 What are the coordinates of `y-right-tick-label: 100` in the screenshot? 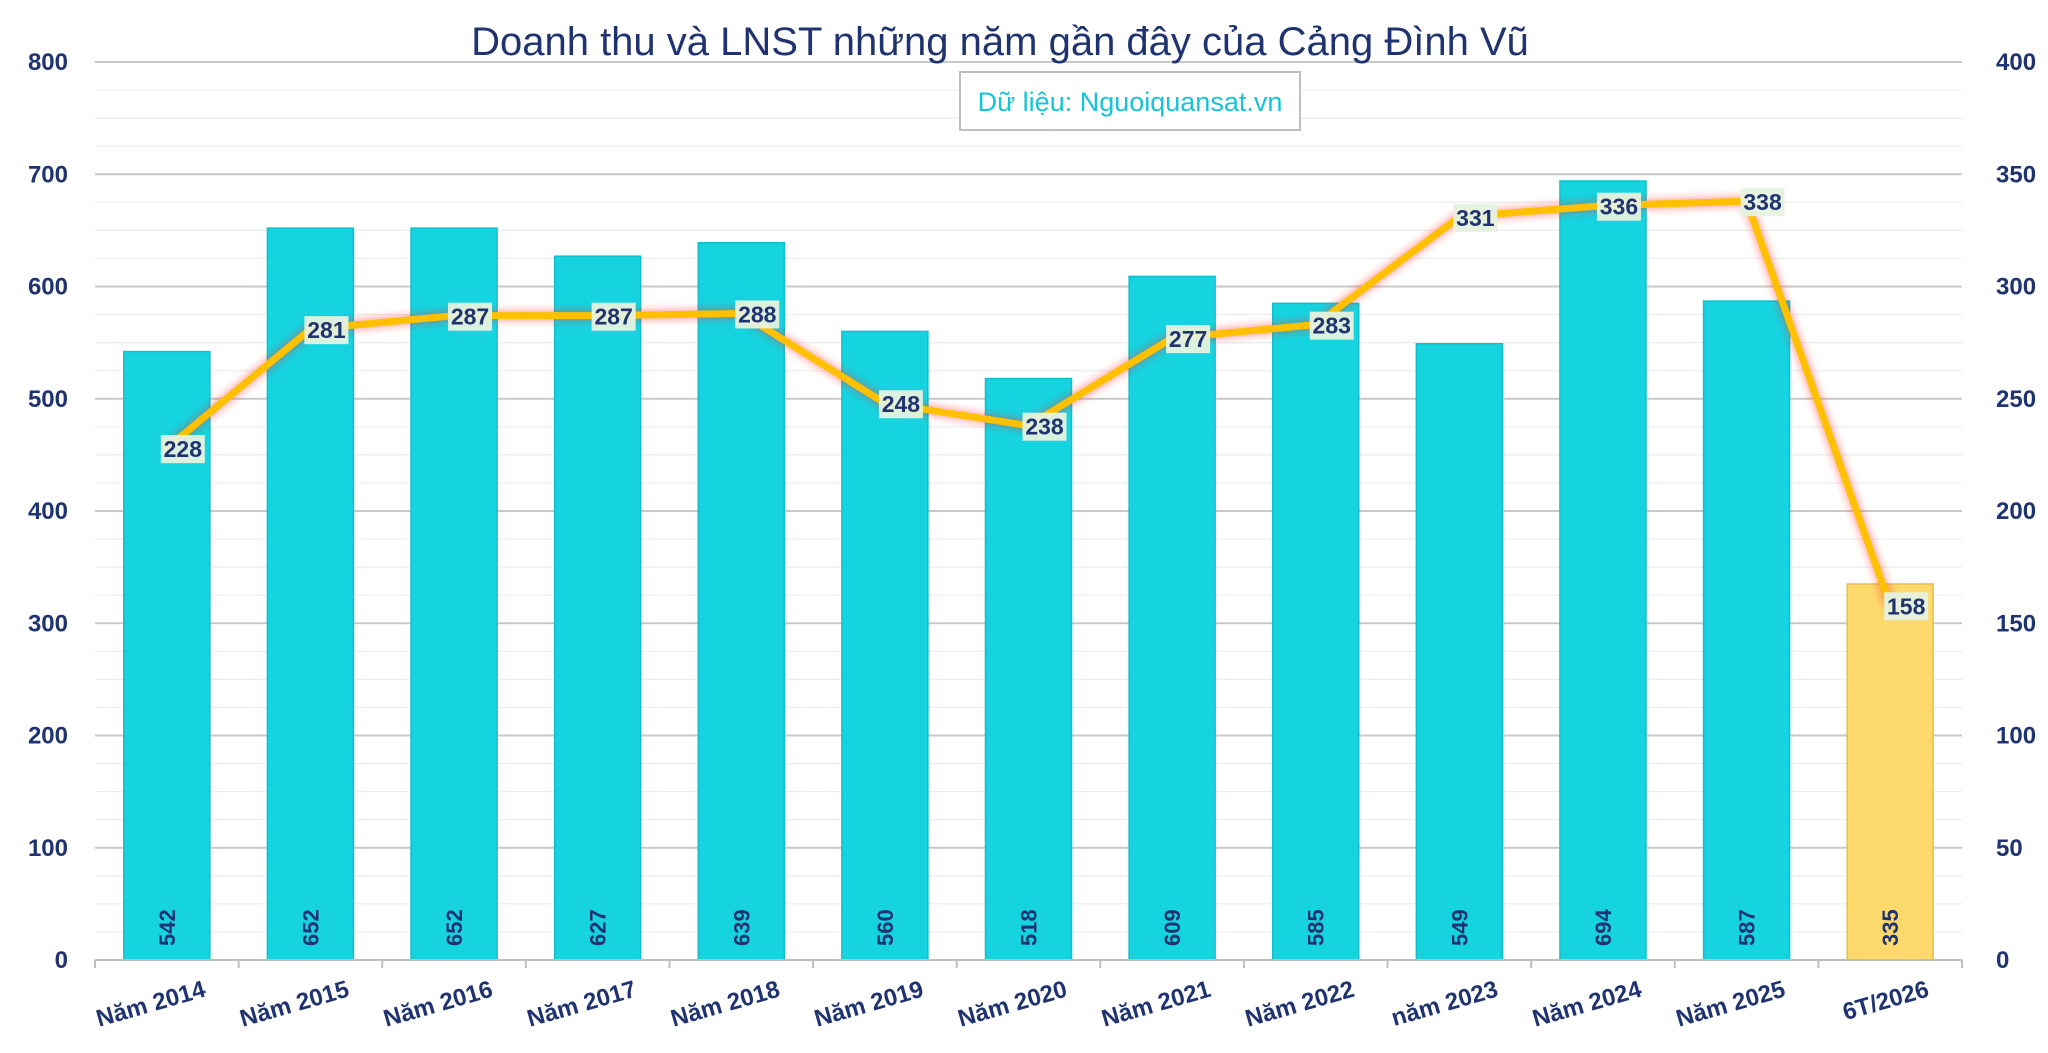 It's located at (2016, 736).